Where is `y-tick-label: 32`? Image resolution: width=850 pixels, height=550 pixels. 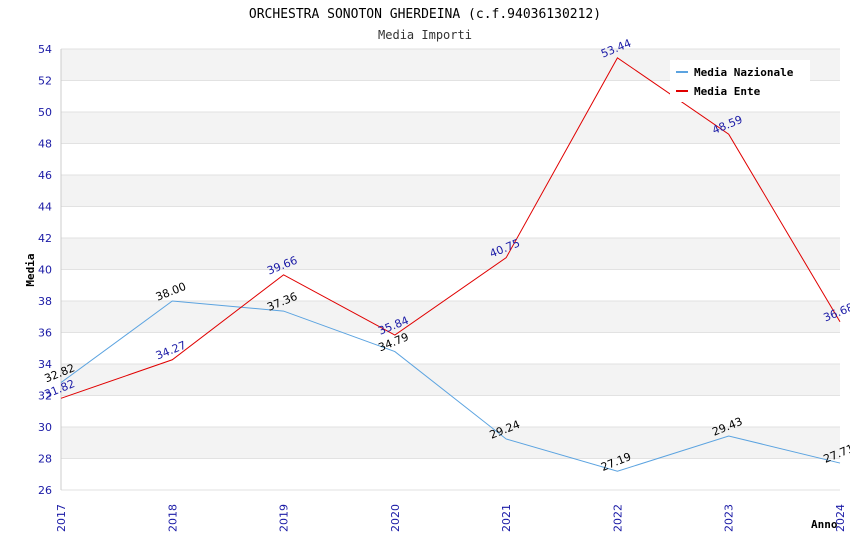
y-tick-label: 32 is located at coordinates (45, 396).